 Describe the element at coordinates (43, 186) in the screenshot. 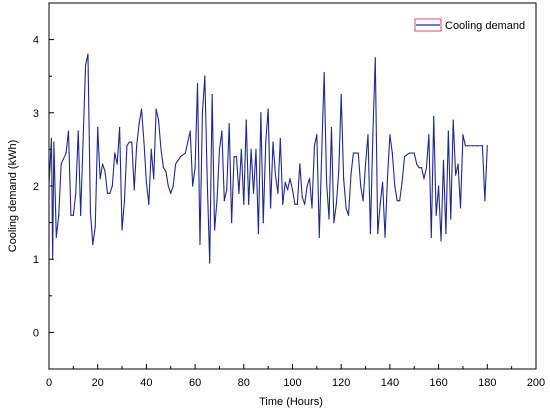

I see `y-axis: 0 1 2 3 4` at that location.